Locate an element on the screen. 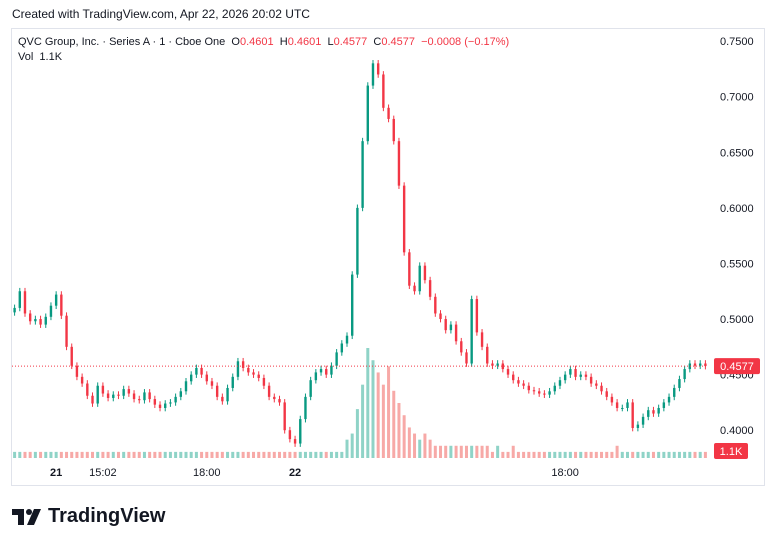 This screenshot has height=546, width=776. price-tick-label: 0.5500 is located at coordinates (737, 264).